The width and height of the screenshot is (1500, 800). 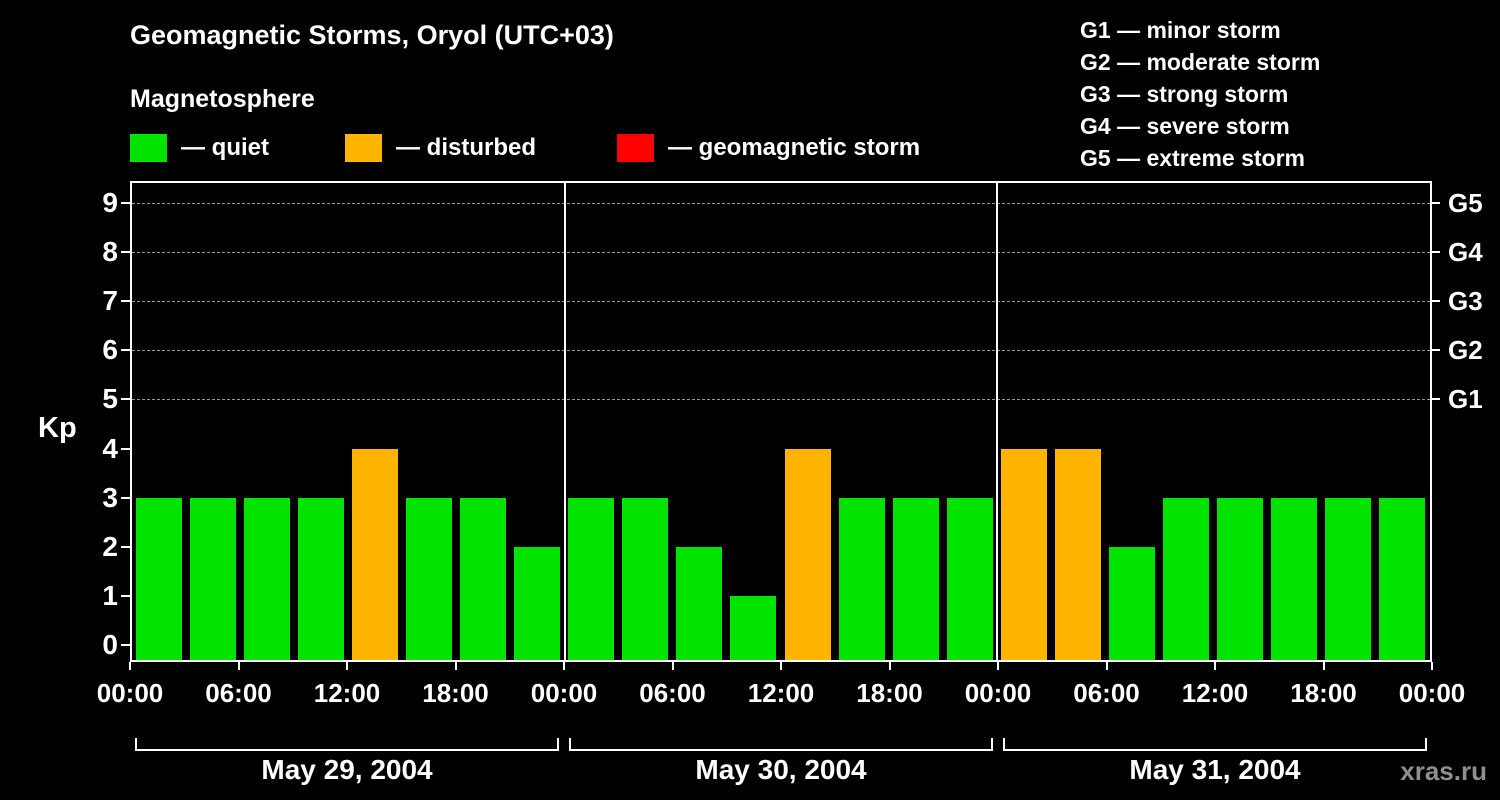 What do you see at coordinates (1348, 578) in the screenshot?
I see `kp-bar-day3-slot7` at bounding box center [1348, 578].